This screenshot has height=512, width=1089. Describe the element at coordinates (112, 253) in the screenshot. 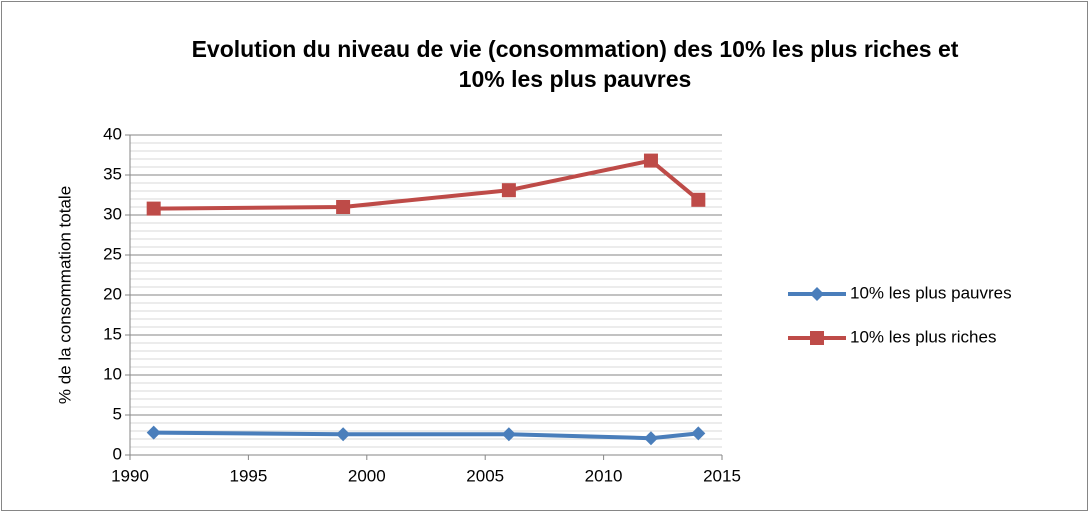

I see `y-tick-label: 25` at that location.